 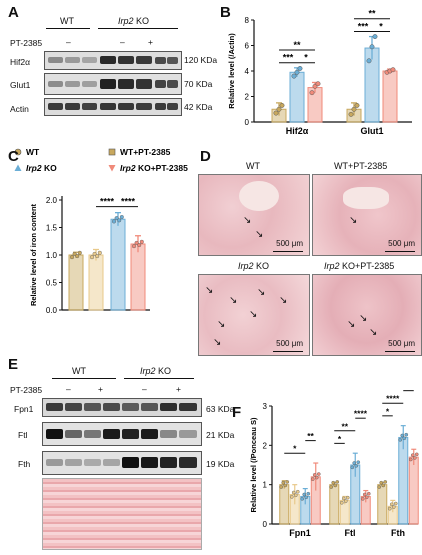 I want to click on gene-name: Irp2, so click(x=148, y=371).